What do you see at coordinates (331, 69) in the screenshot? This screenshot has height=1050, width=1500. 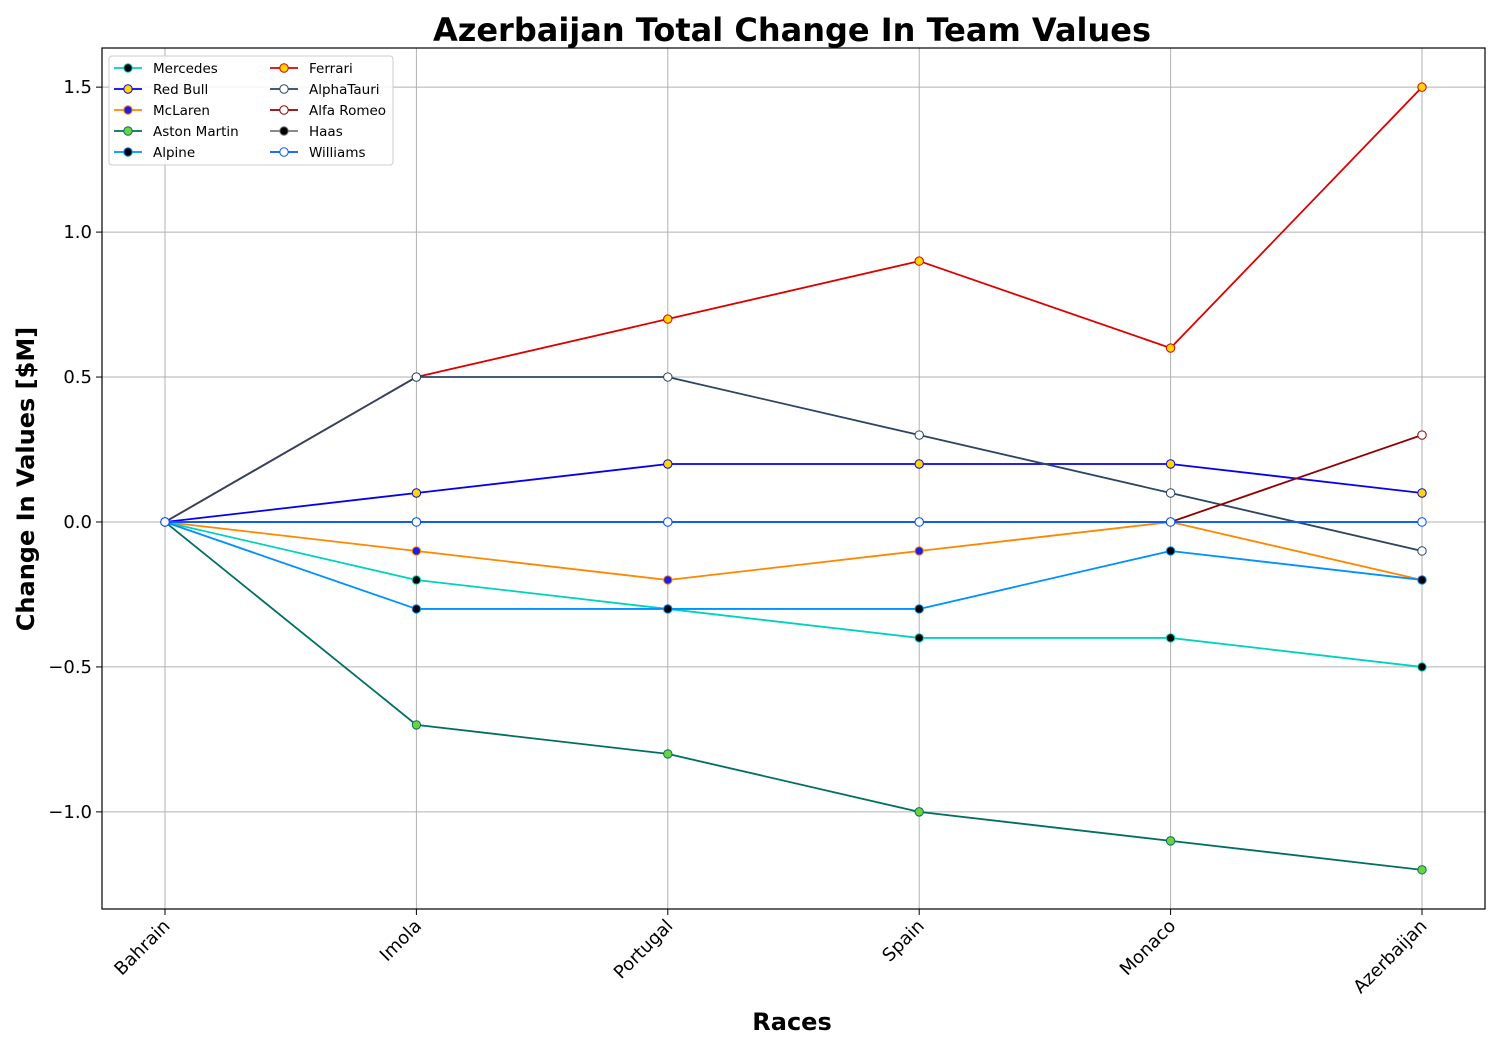 I see `legend-label: Ferrari` at bounding box center [331, 69].